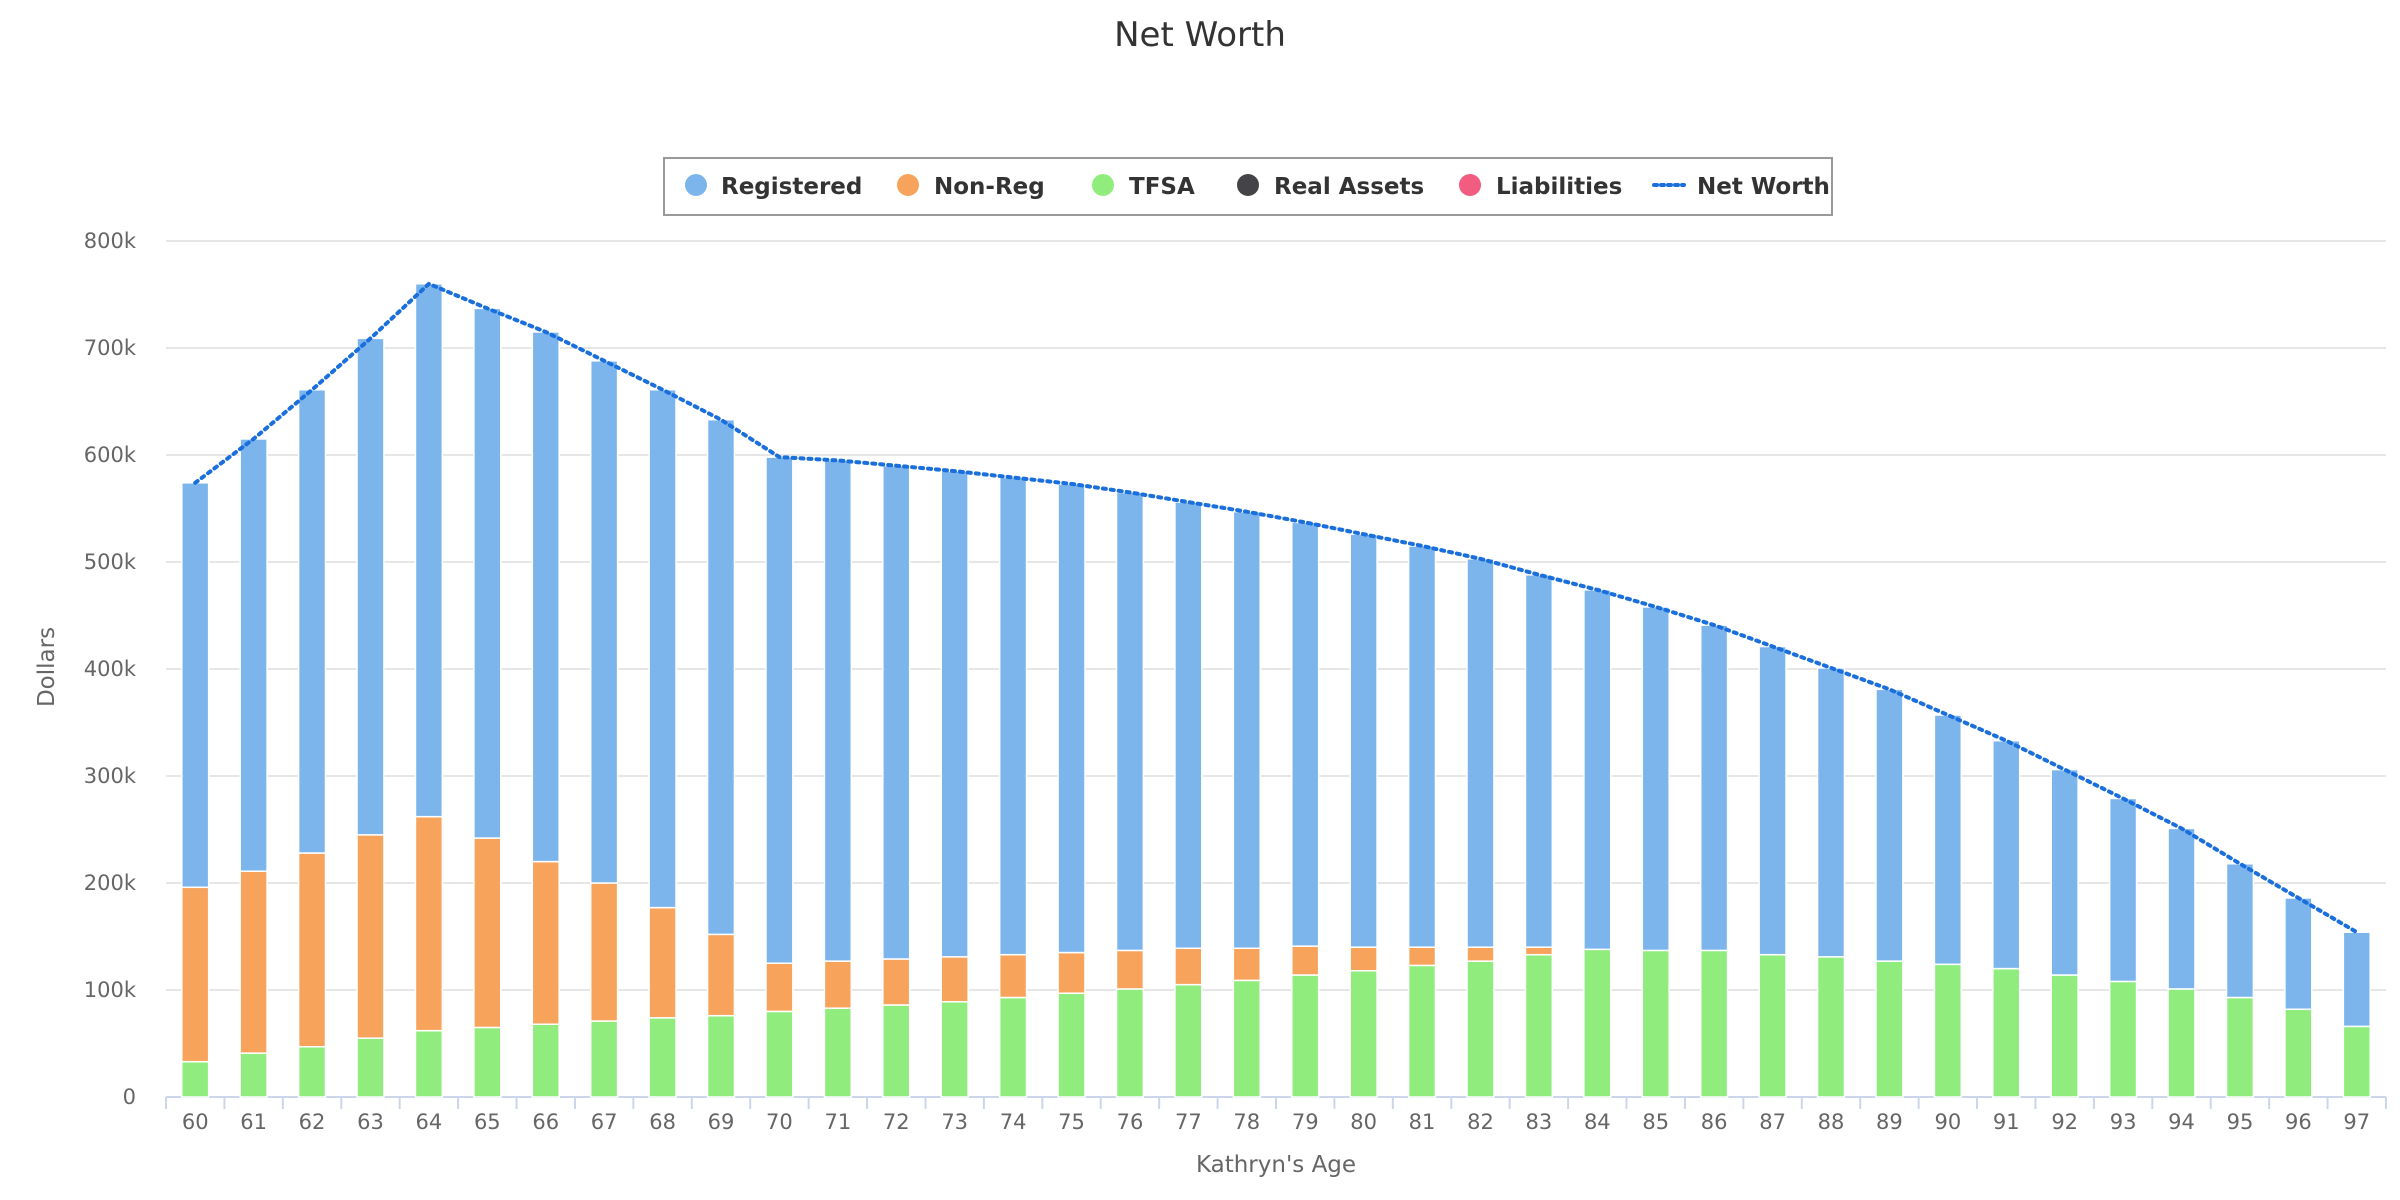 This screenshot has width=2400, height=1200. I want to click on legend-item-net-worth: Net Worth, so click(1741, 187).